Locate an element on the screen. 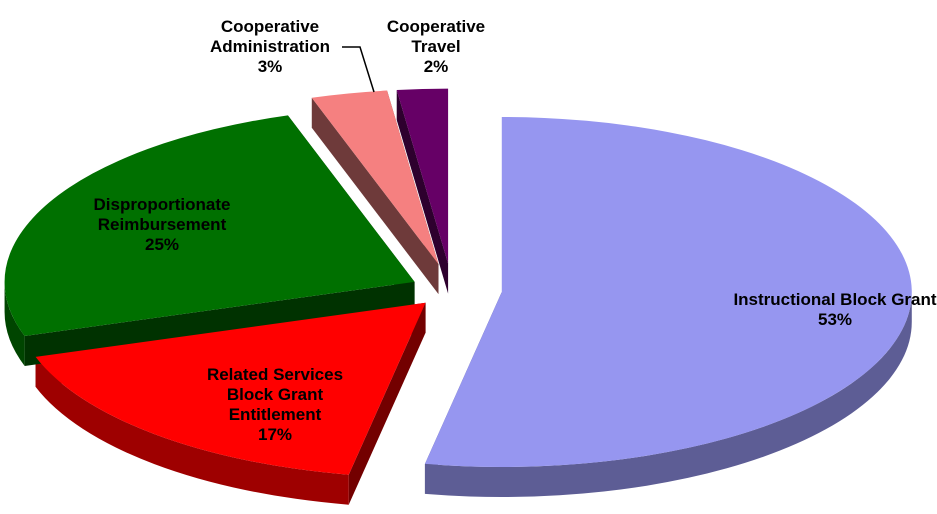 This screenshot has width=937, height=514. value-label: 25% is located at coordinates (162, 244).